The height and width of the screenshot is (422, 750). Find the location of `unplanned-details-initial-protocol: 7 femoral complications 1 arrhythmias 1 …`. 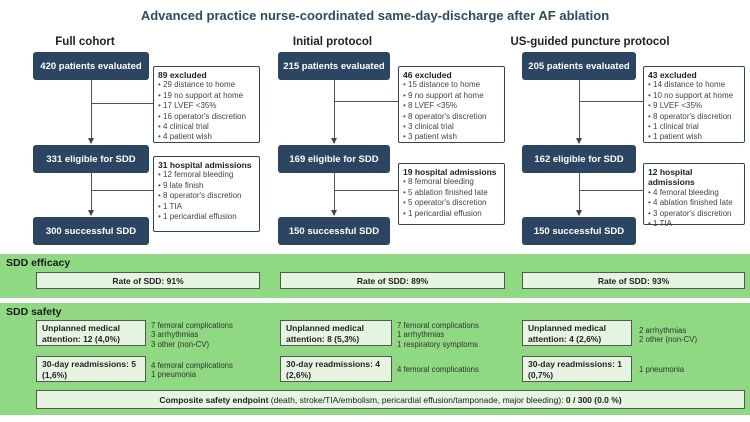

unplanned-details-initial-protocol: 7 femoral complications 1 arrhythmias 1 … is located at coordinates (452, 335).